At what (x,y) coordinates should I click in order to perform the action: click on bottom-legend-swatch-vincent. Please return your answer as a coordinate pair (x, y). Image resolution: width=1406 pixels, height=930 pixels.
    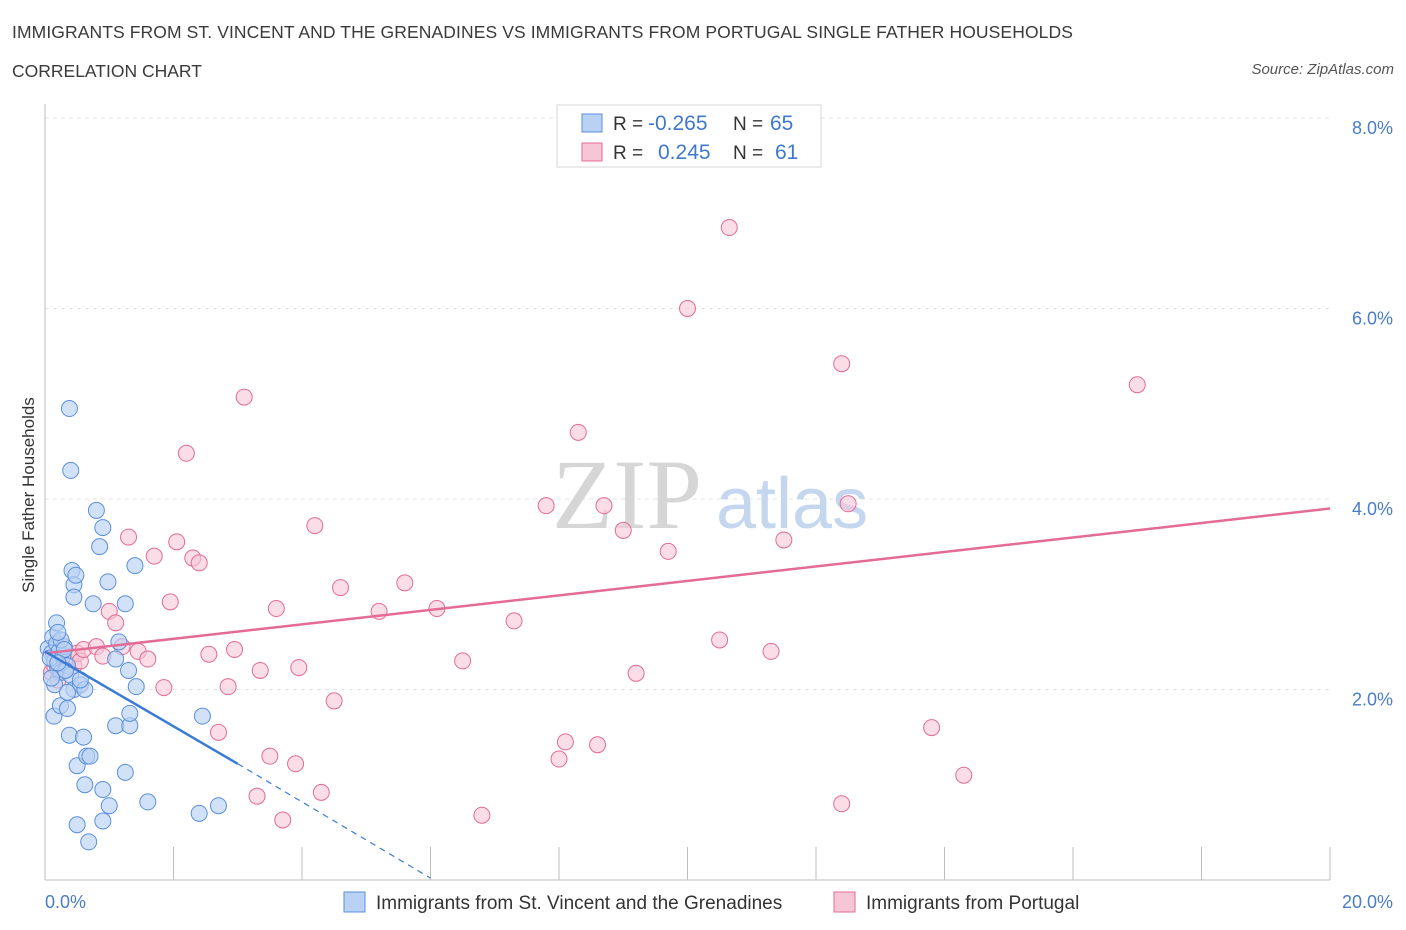
    Looking at the image, I should click on (354, 902).